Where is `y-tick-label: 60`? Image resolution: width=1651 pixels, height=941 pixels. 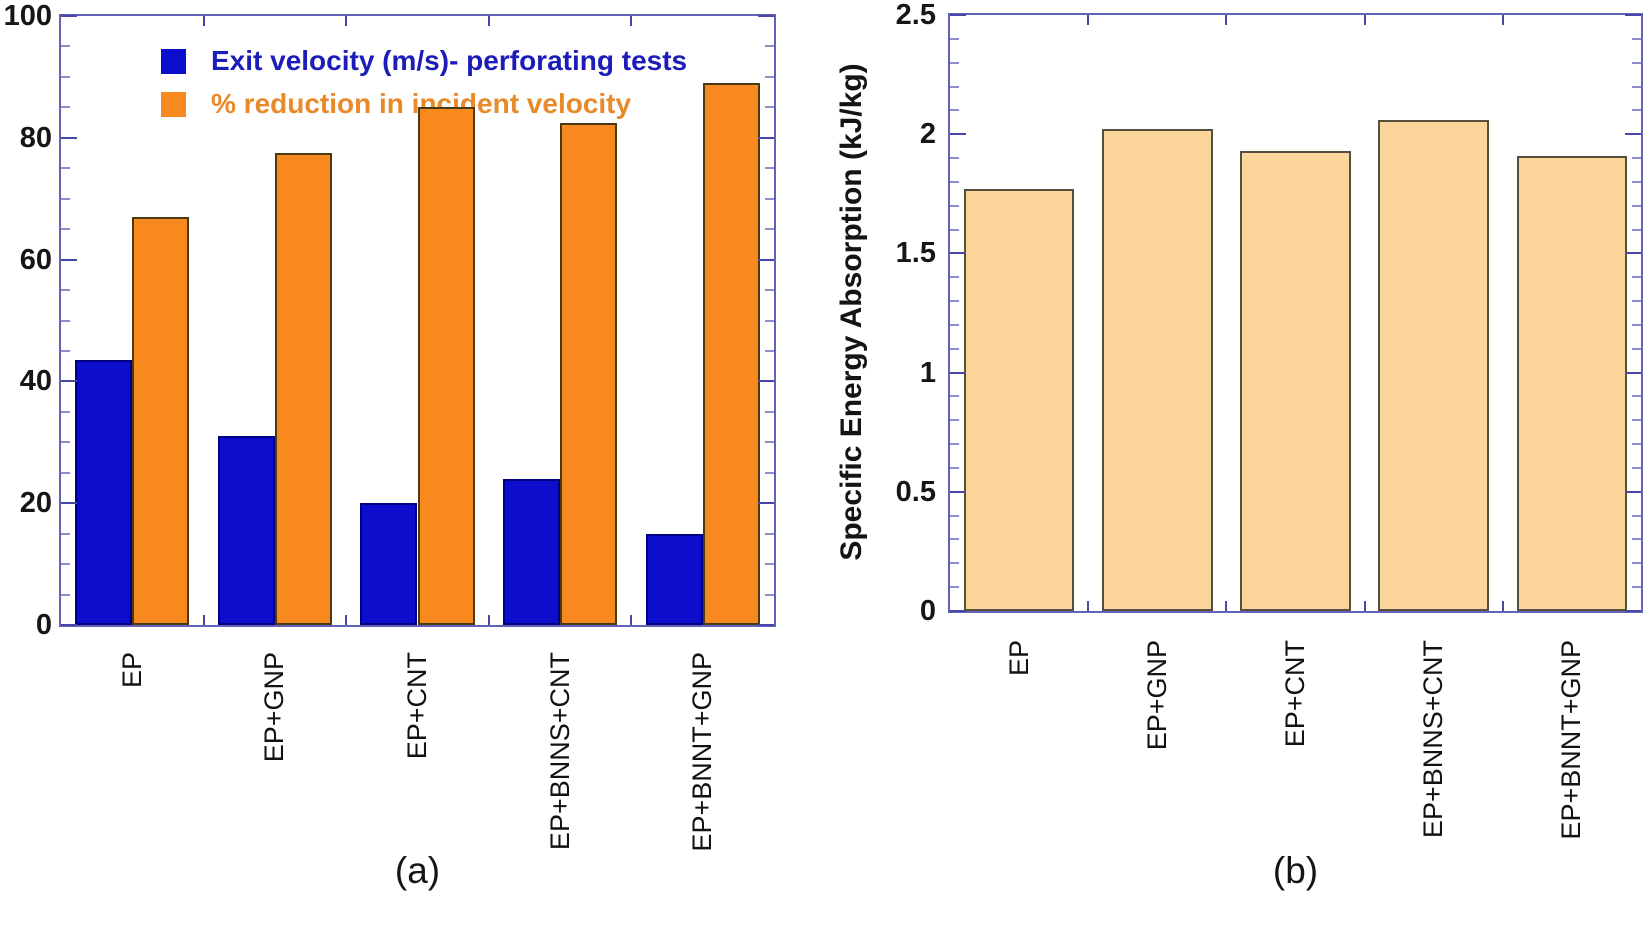 y-tick-label: 60 is located at coordinates (35, 259).